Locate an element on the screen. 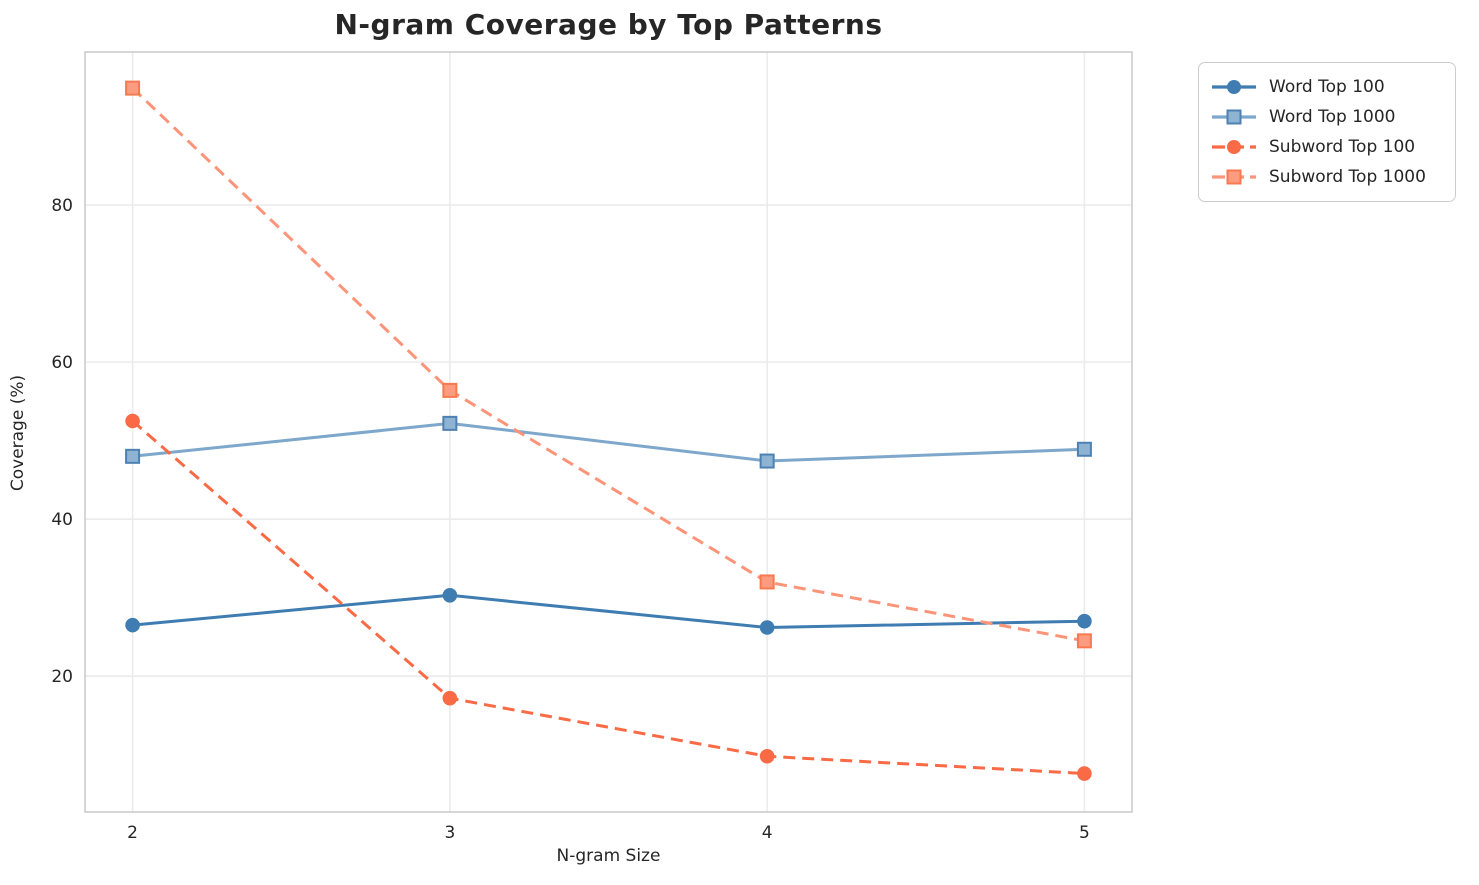 The width and height of the screenshot is (1479, 885). y-tick-label: 80 is located at coordinates (62, 206).